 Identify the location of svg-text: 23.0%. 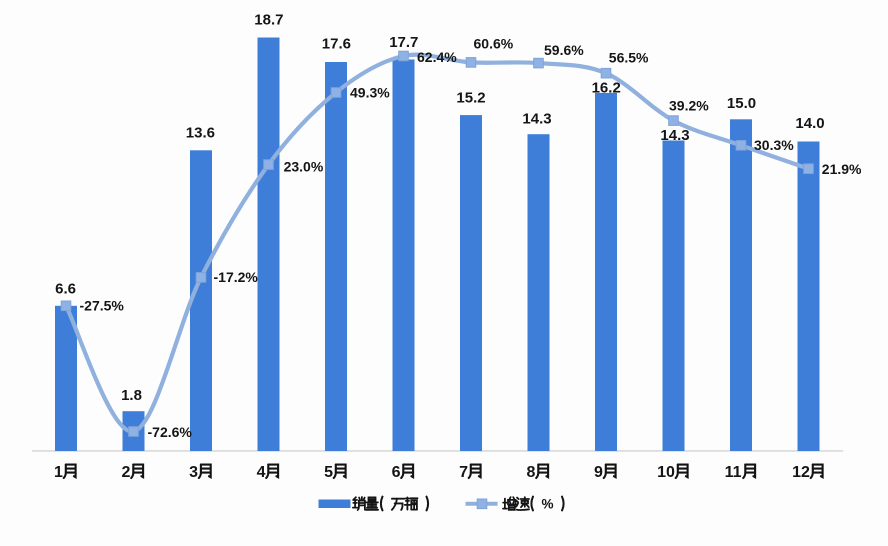
(304, 167).